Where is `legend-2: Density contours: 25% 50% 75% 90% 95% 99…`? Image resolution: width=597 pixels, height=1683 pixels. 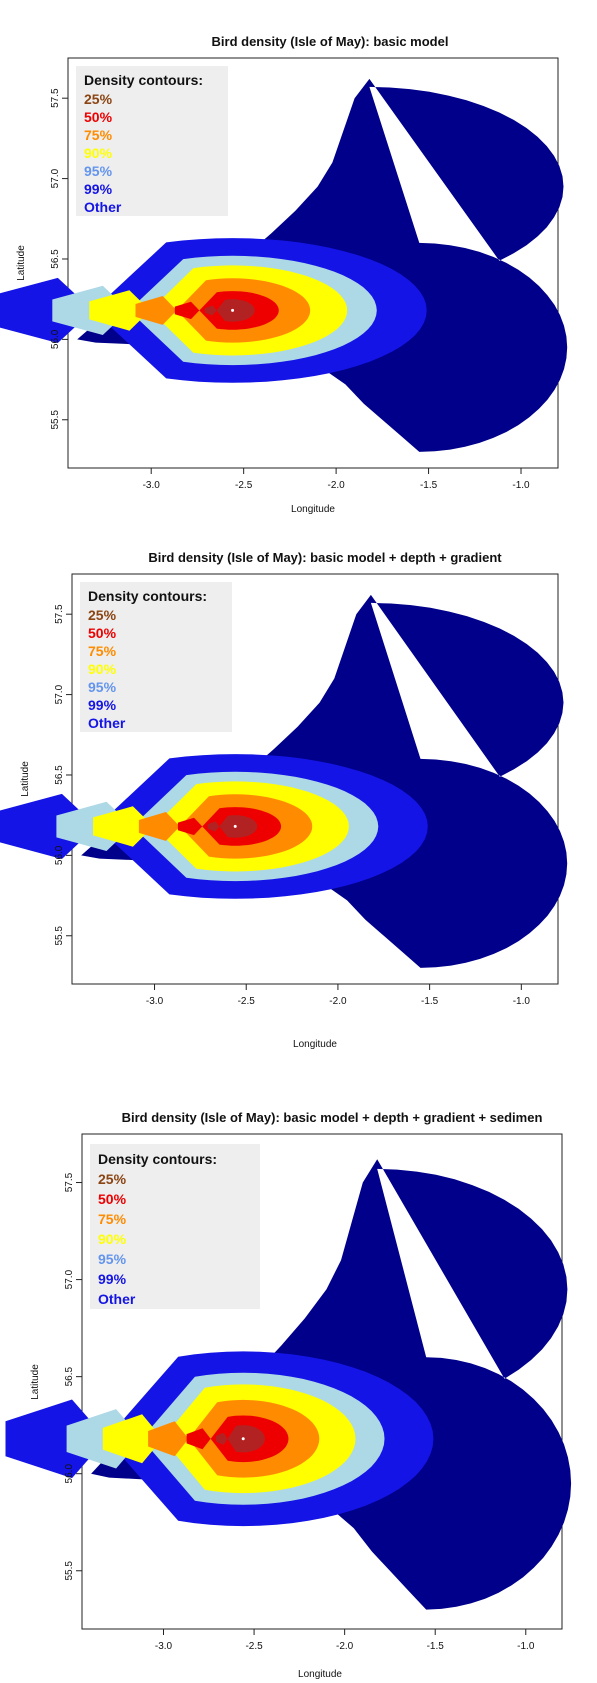
legend-2: Density contours: 25% 50% 75% 90% 95% 99… is located at coordinates (156, 657).